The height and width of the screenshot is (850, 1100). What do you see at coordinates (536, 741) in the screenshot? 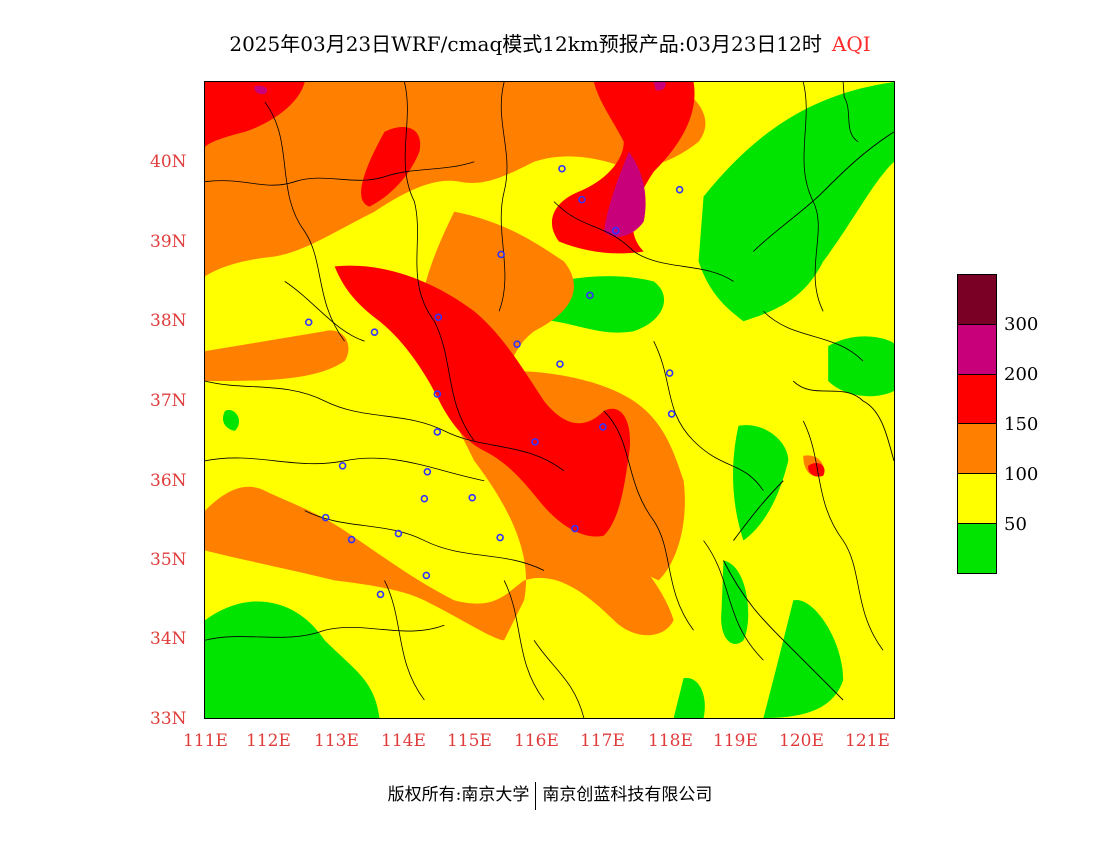
I see `lon-label-116e: 116E` at bounding box center [536, 741].